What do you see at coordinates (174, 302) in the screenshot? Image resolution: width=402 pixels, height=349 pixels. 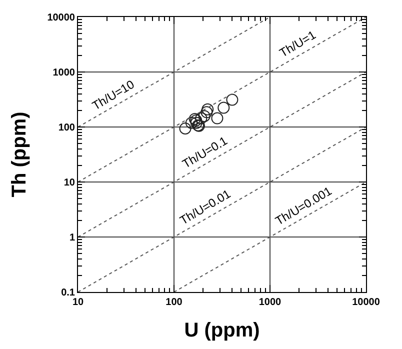 I see `x-tick-label: 100` at bounding box center [174, 302].